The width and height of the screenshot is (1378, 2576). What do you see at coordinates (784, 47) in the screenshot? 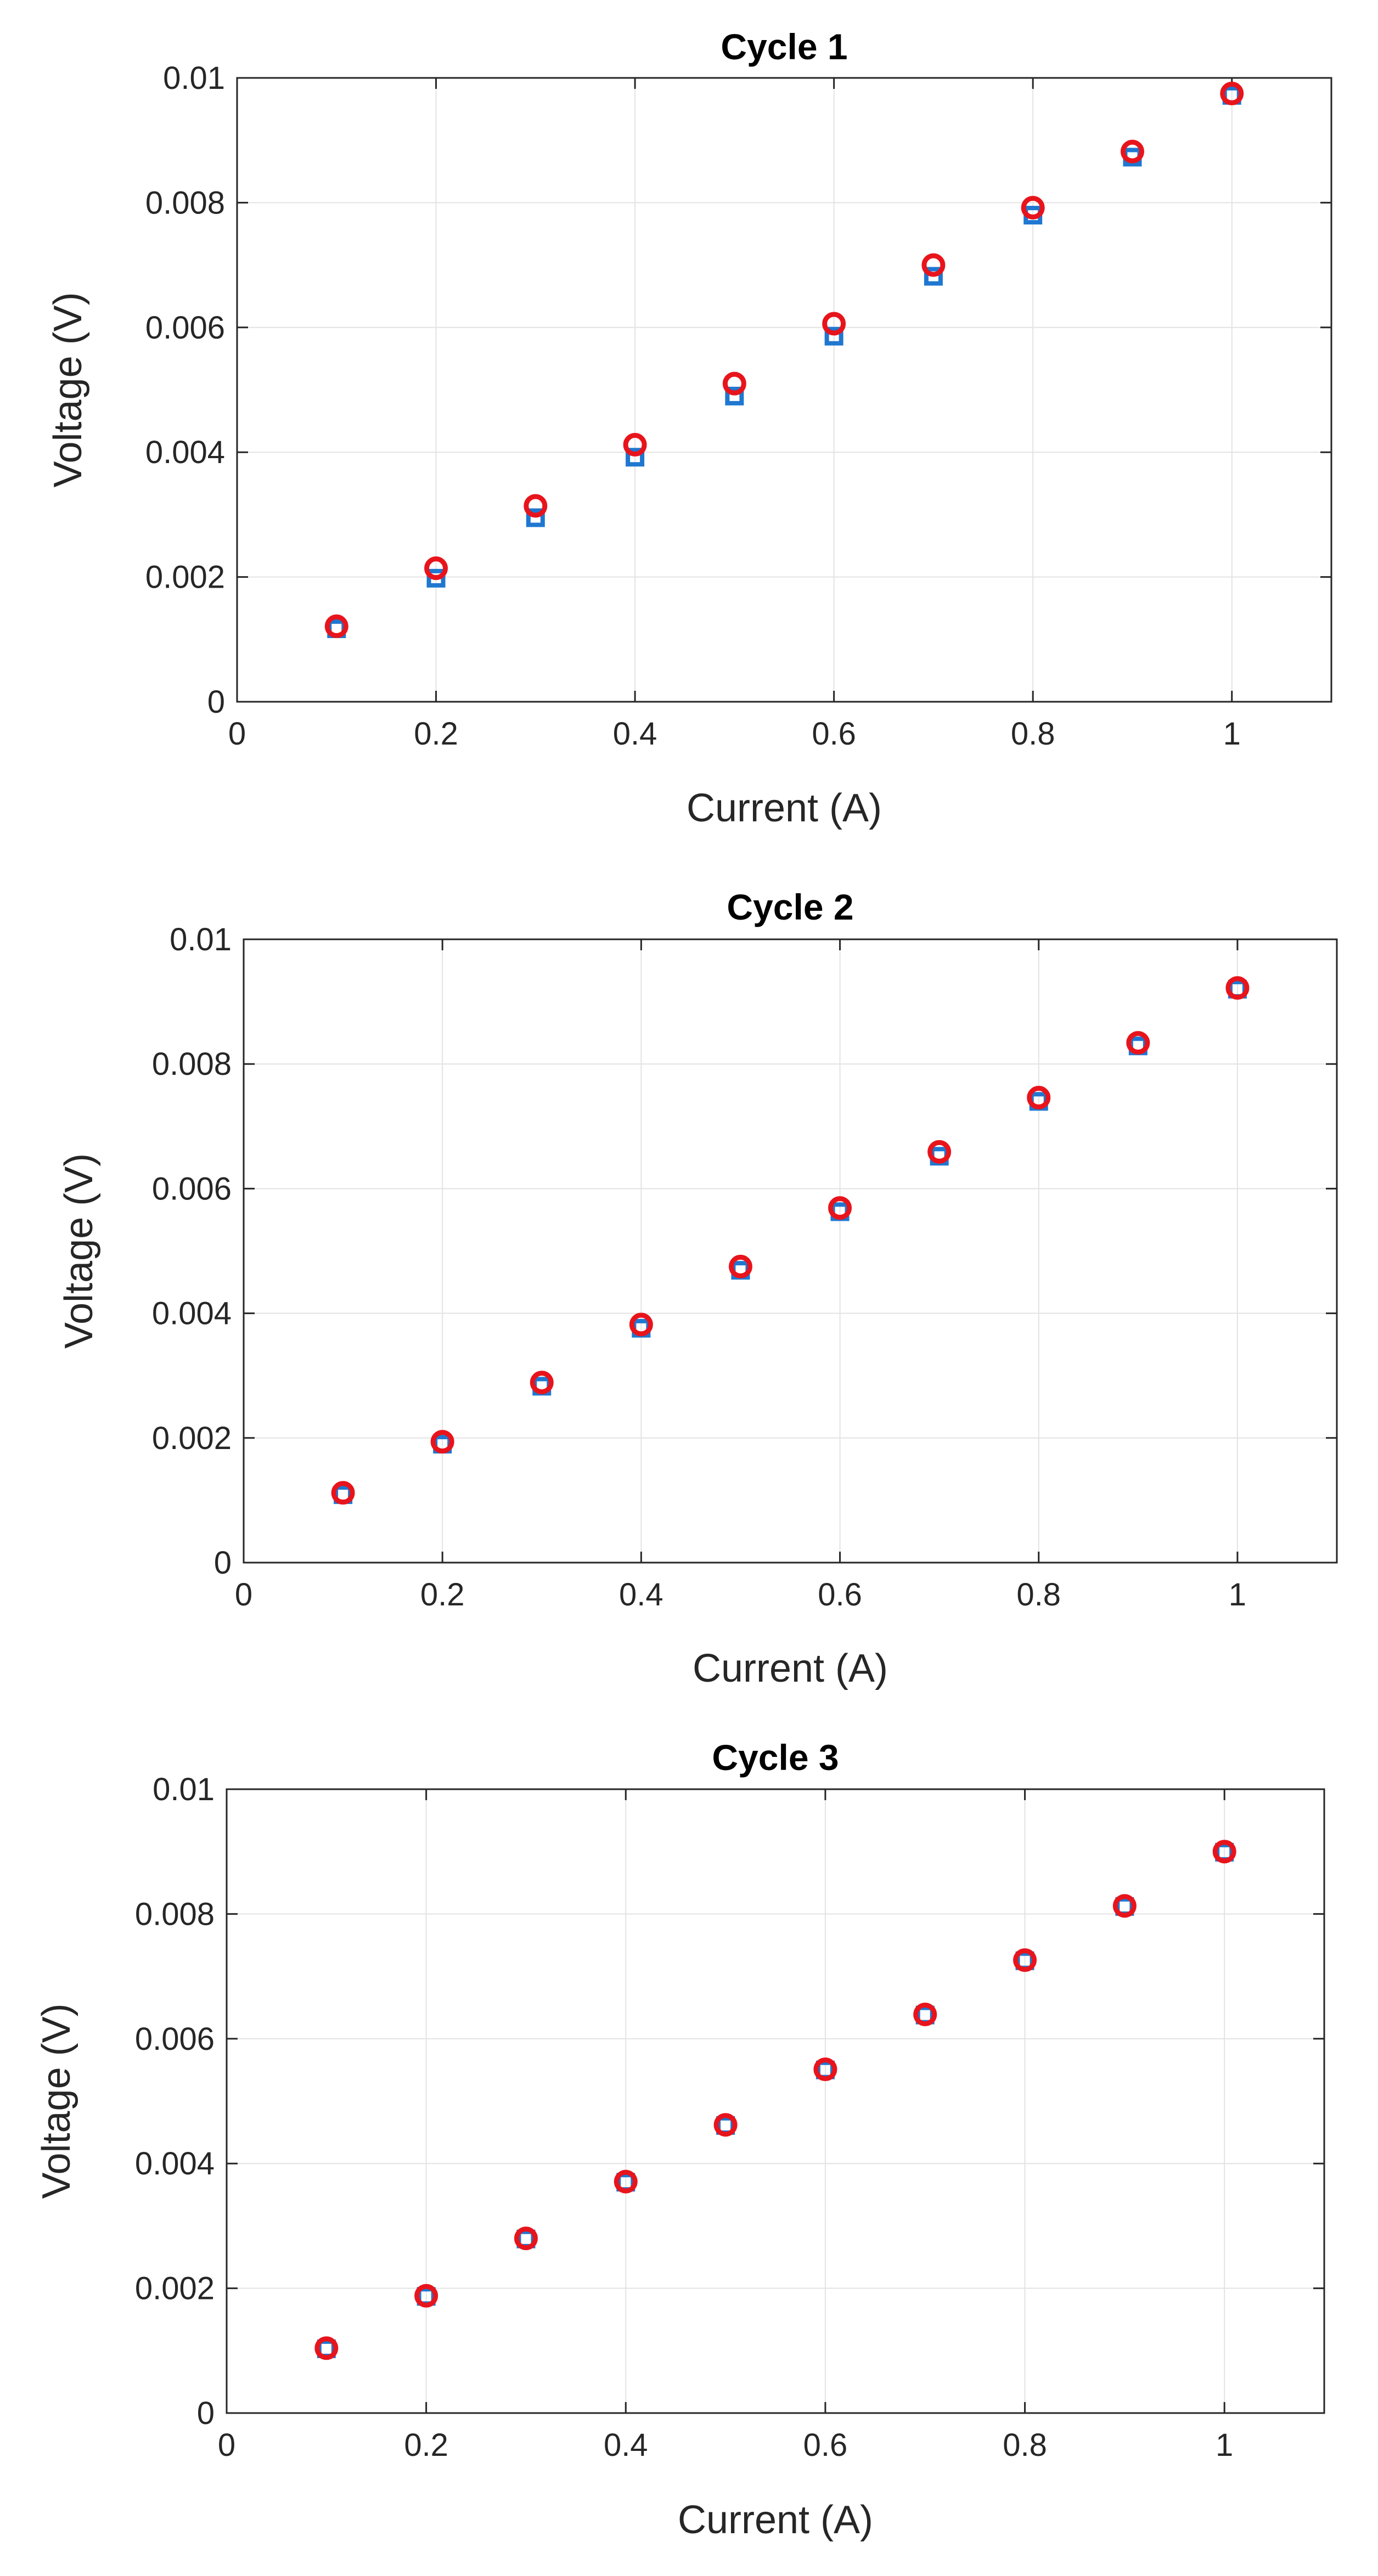
I see `chart-title: Cycle 1` at bounding box center [784, 47].